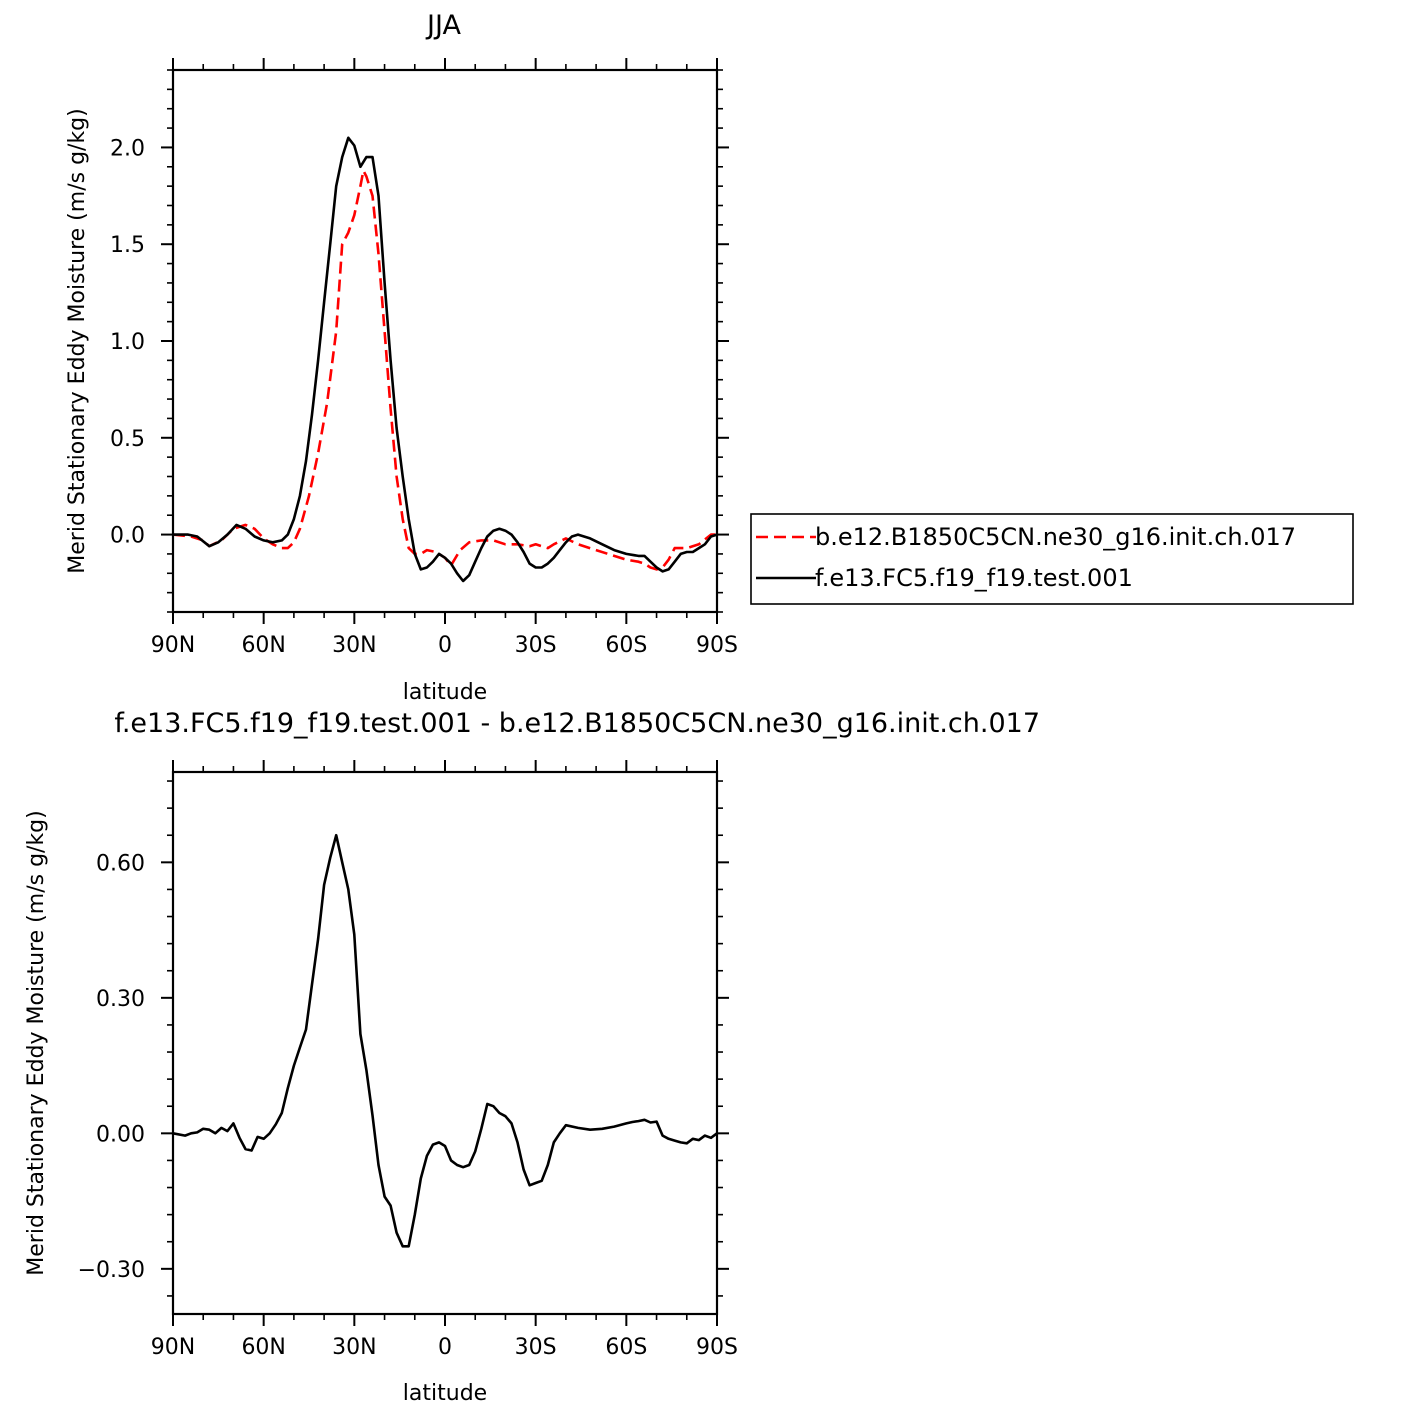 The image size is (1416, 1413). I want to click on y-tick-label: 0.5, so click(127, 439).